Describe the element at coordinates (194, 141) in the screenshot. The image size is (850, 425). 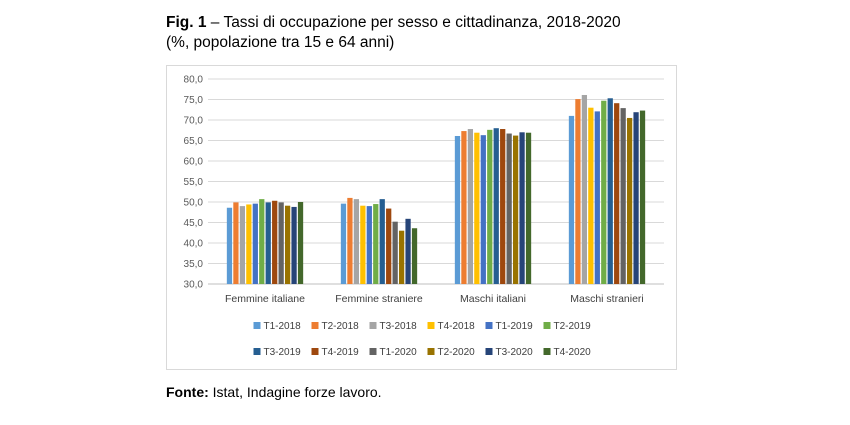
I see `y-tick-label: 65,0` at that location.